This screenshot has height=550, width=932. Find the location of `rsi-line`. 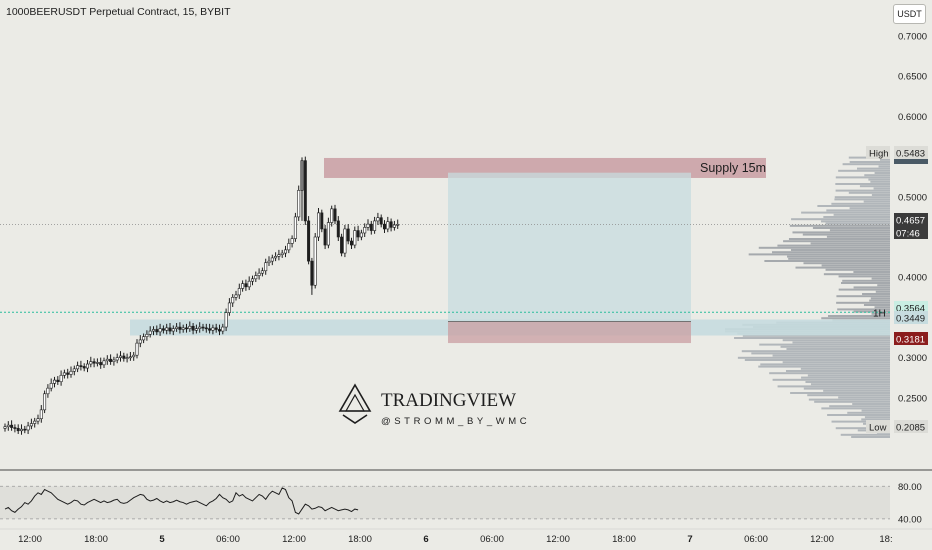

rsi-line is located at coordinates (181, 501).